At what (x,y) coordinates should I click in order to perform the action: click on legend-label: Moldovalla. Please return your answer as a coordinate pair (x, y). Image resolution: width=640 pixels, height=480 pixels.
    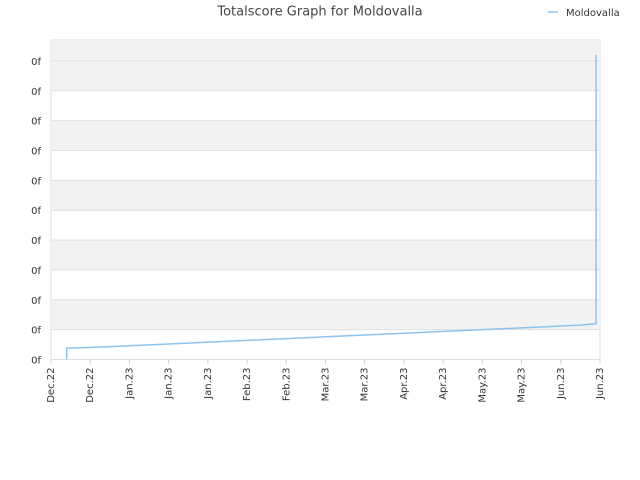
    Looking at the image, I should click on (593, 13).